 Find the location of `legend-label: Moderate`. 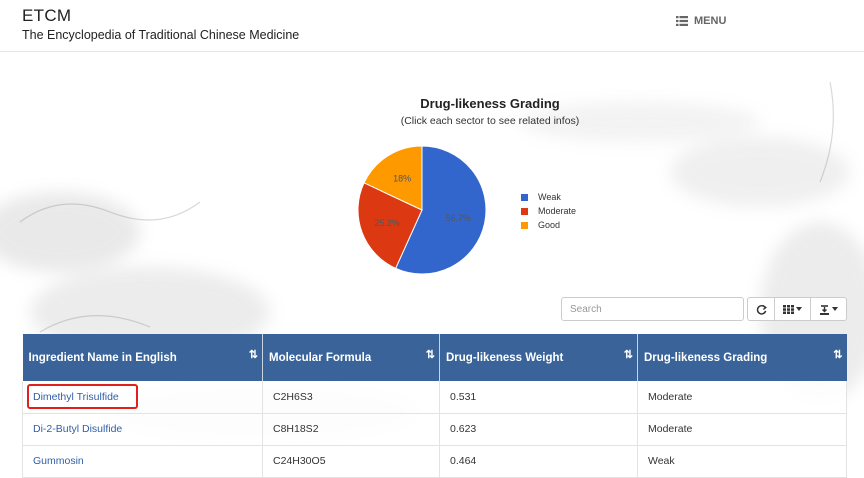

legend-label: Moderate is located at coordinates (557, 211).